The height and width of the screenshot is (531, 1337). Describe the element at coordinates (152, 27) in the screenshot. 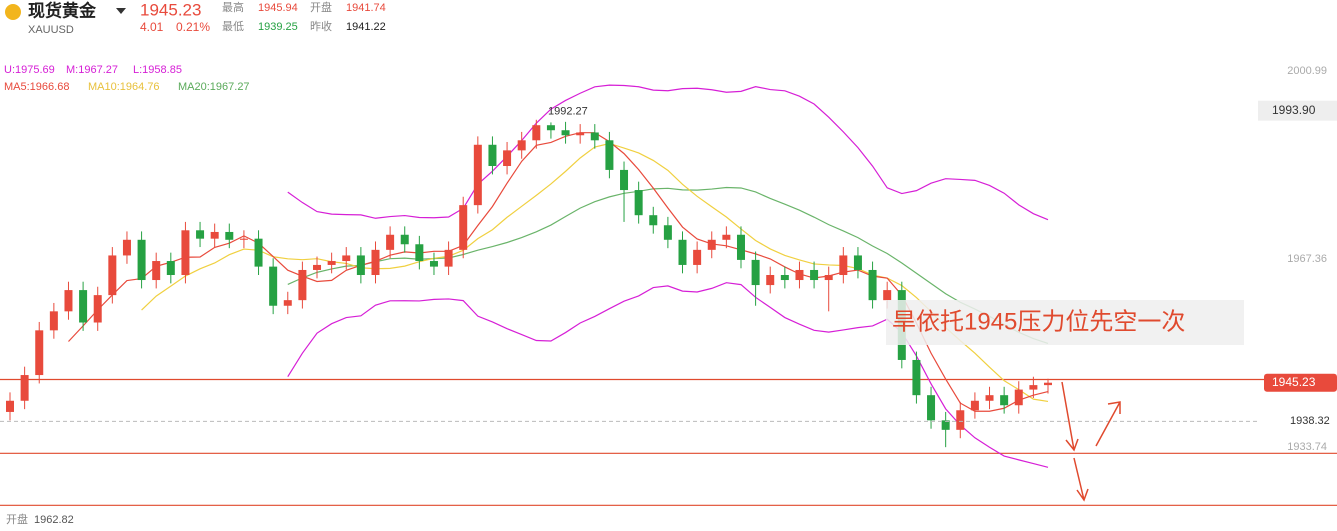

I see `change: 4.01` at that location.